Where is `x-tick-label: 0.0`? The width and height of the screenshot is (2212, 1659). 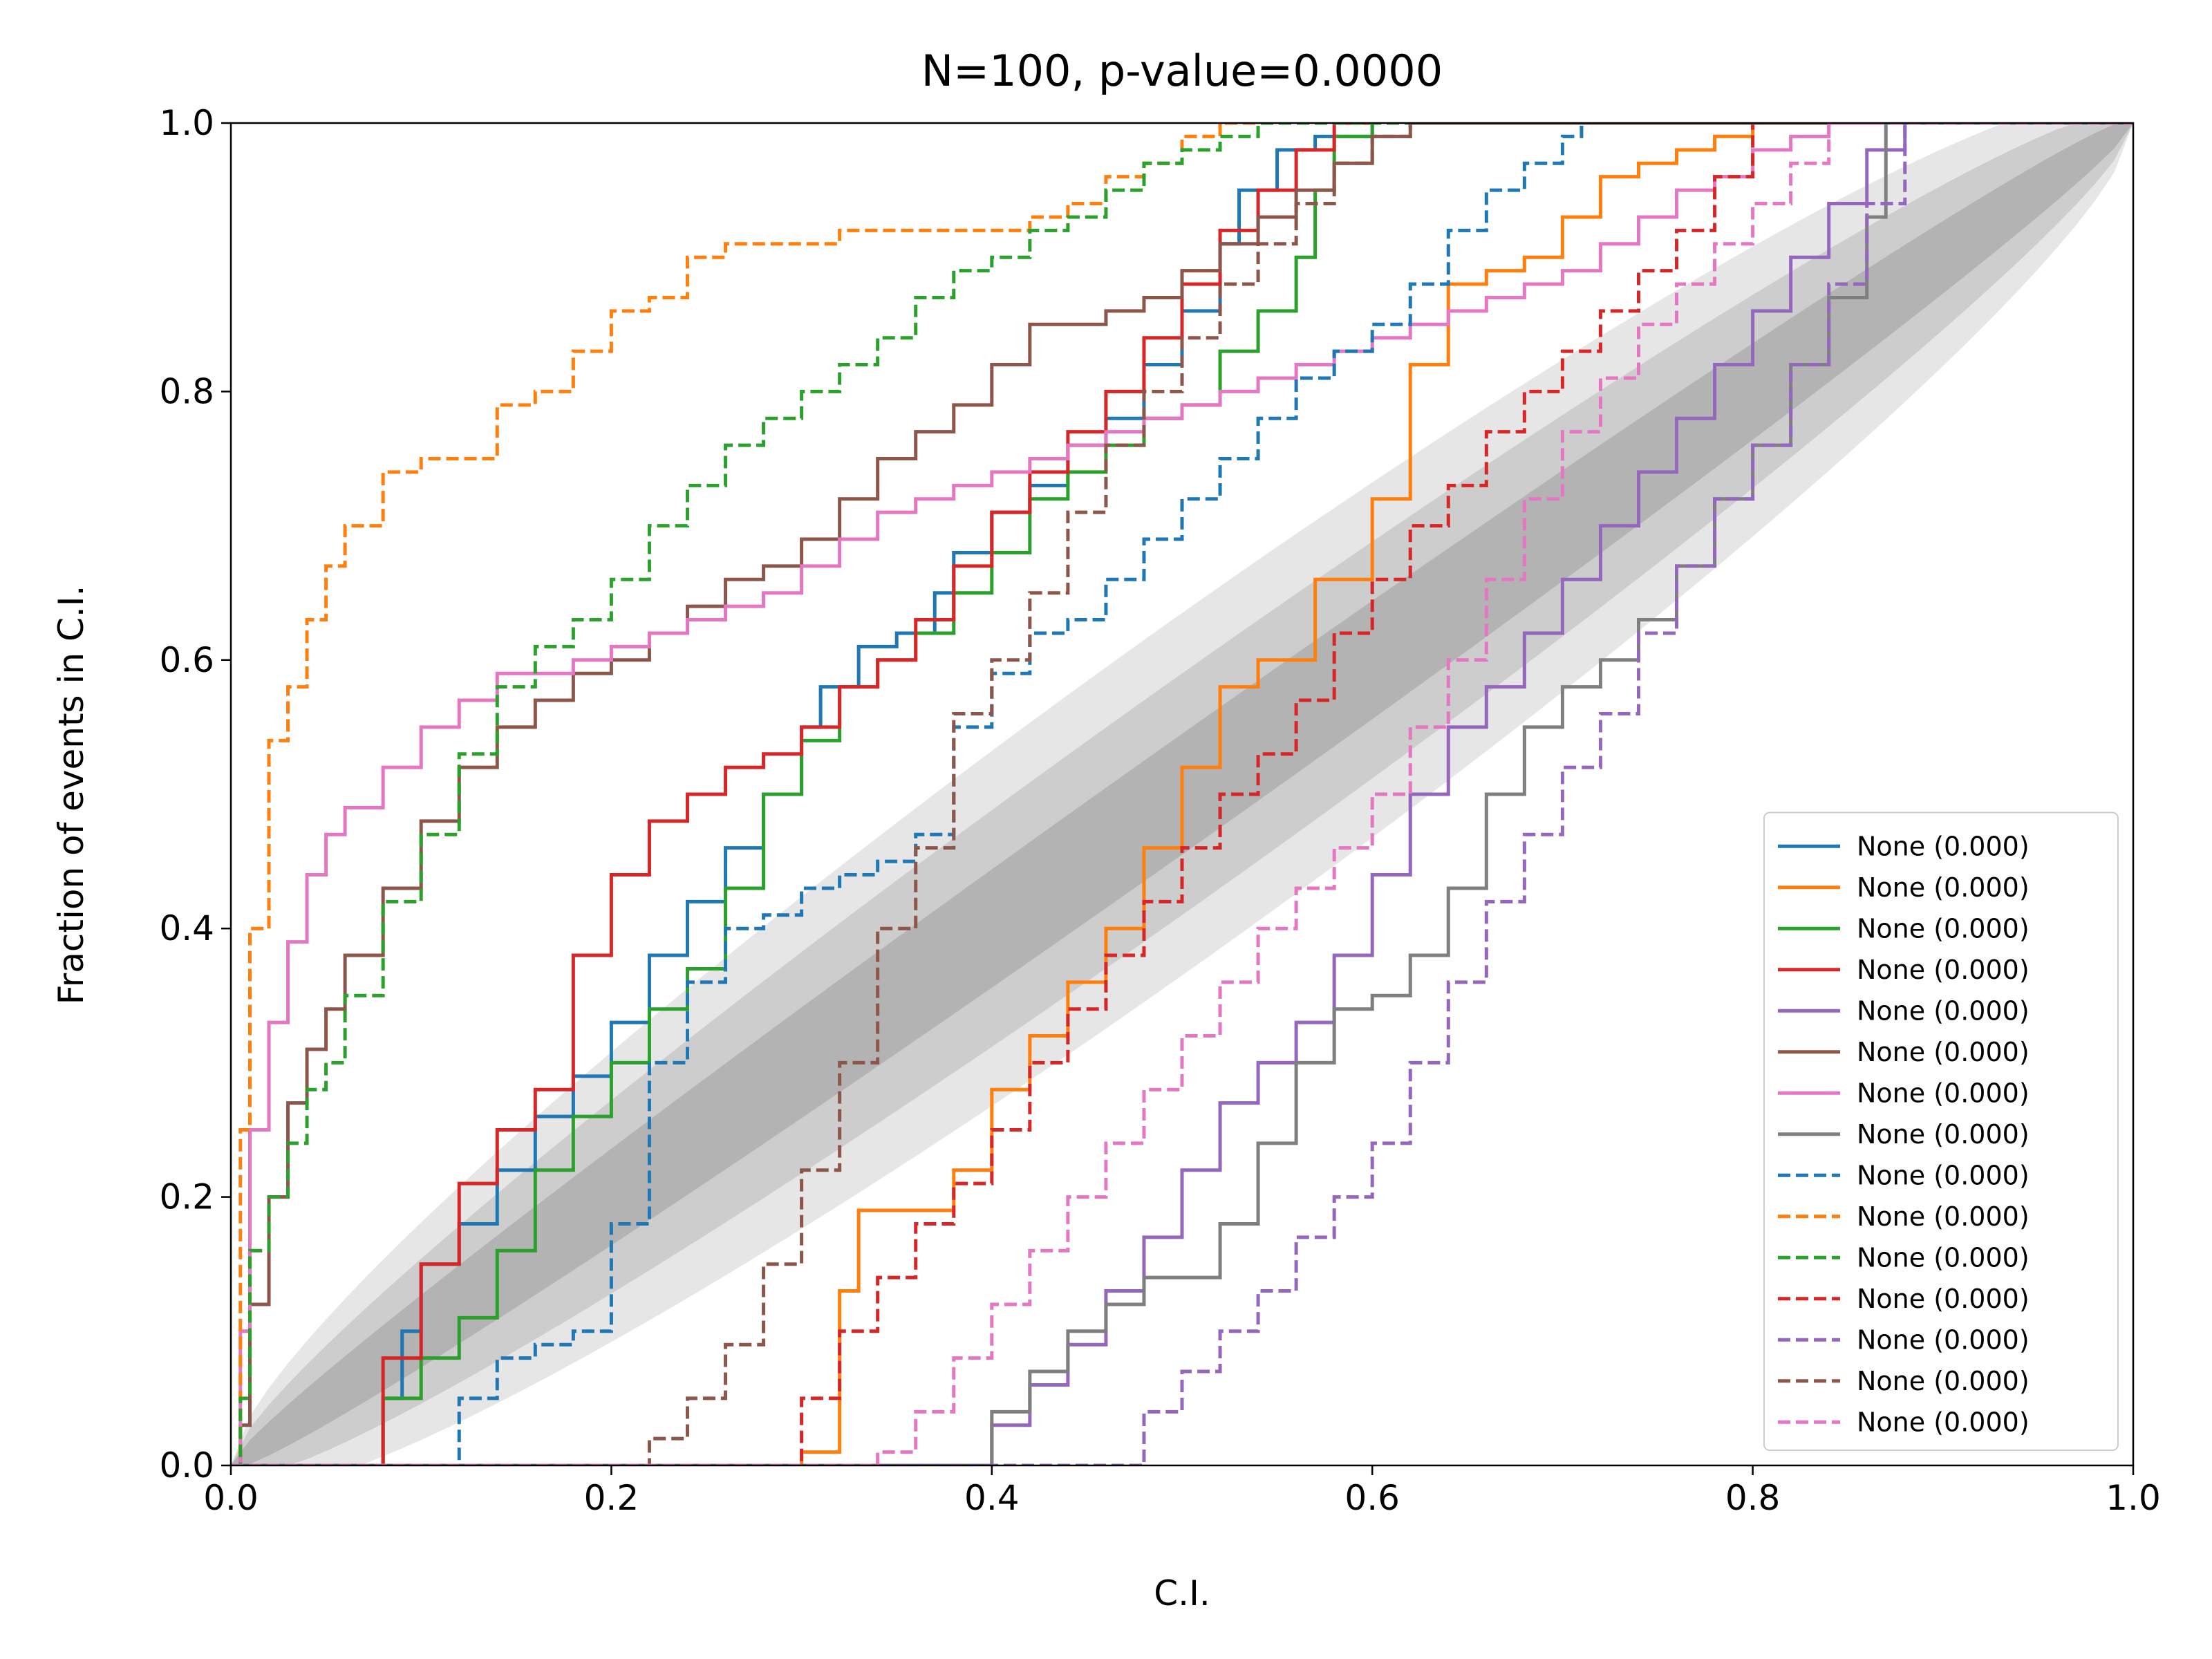
x-tick-label: 0.0 is located at coordinates (231, 1498).